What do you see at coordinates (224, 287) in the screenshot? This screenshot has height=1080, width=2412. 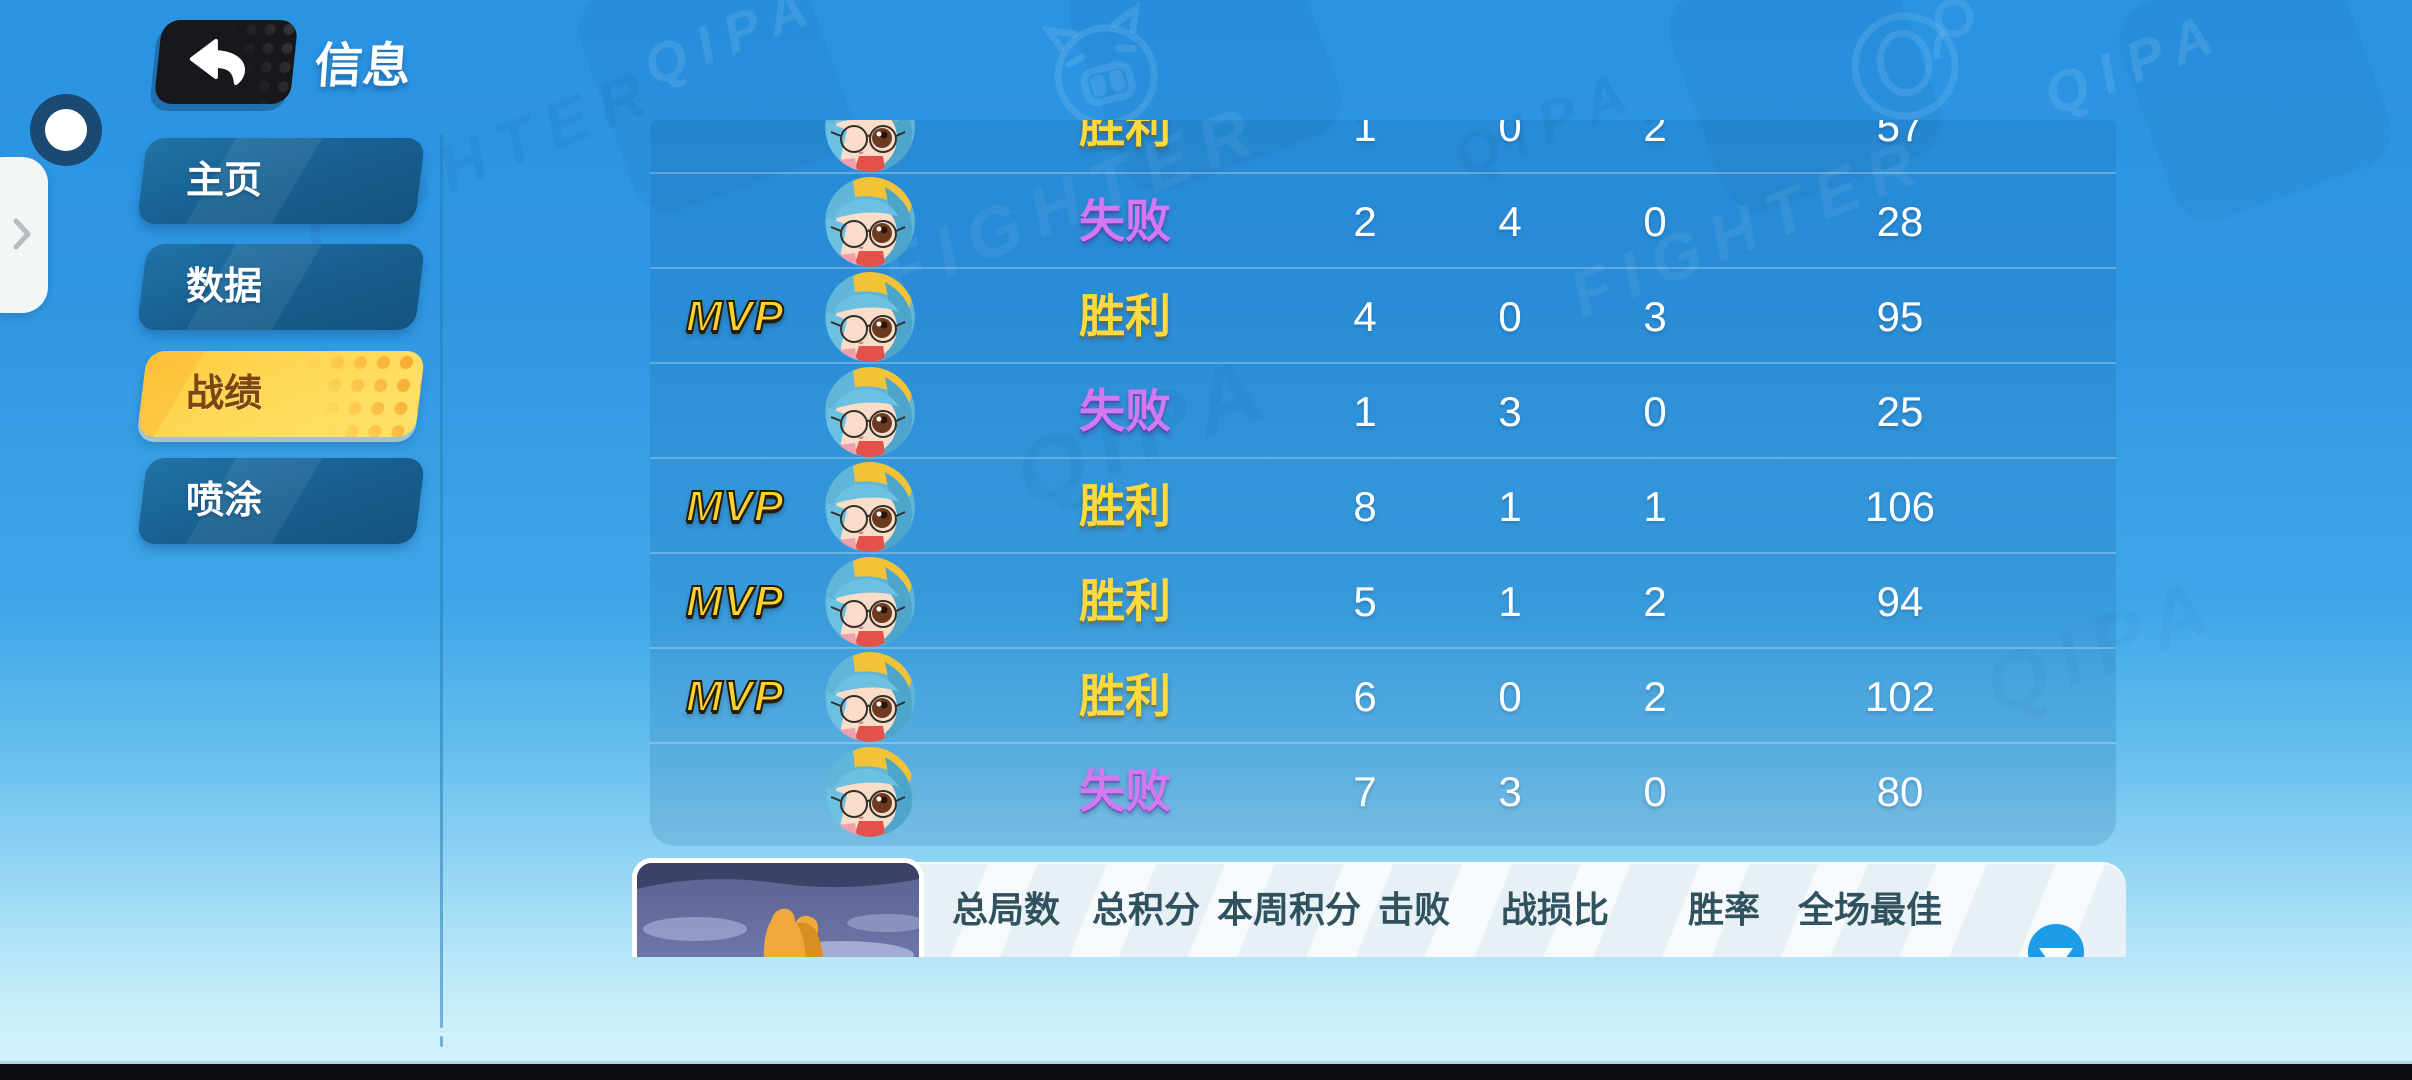 I see `sidebar-item-label: 数据` at bounding box center [224, 287].